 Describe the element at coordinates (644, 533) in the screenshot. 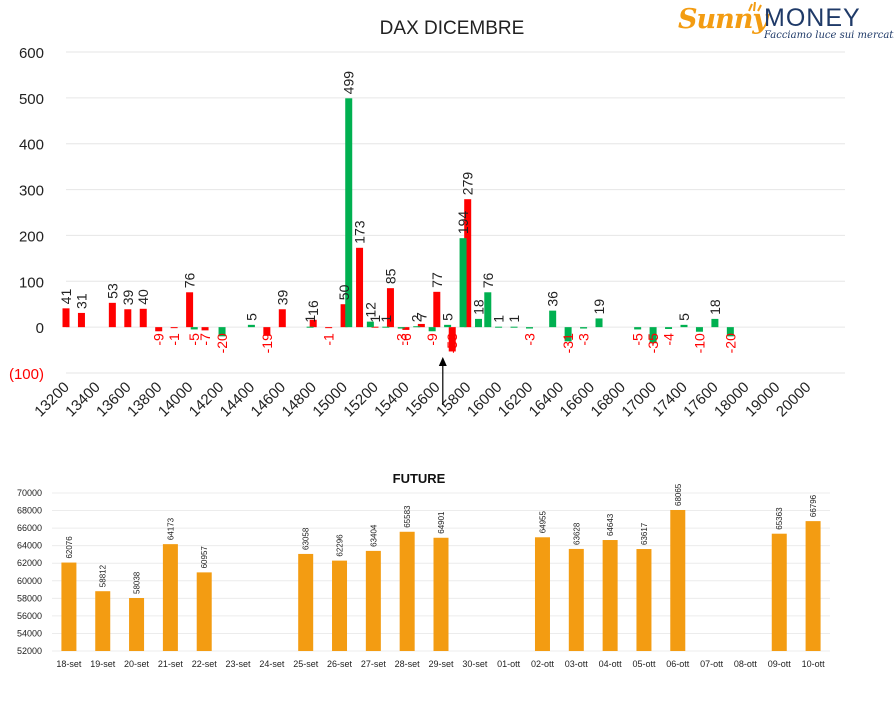

I see `future-data-label: 63617` at that location.